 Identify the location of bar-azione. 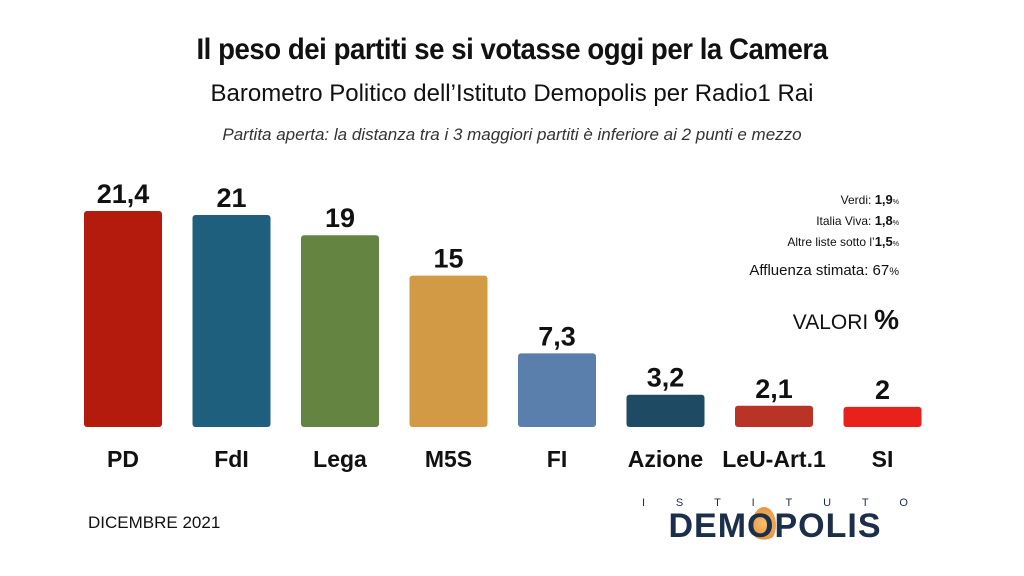
(665, 410).